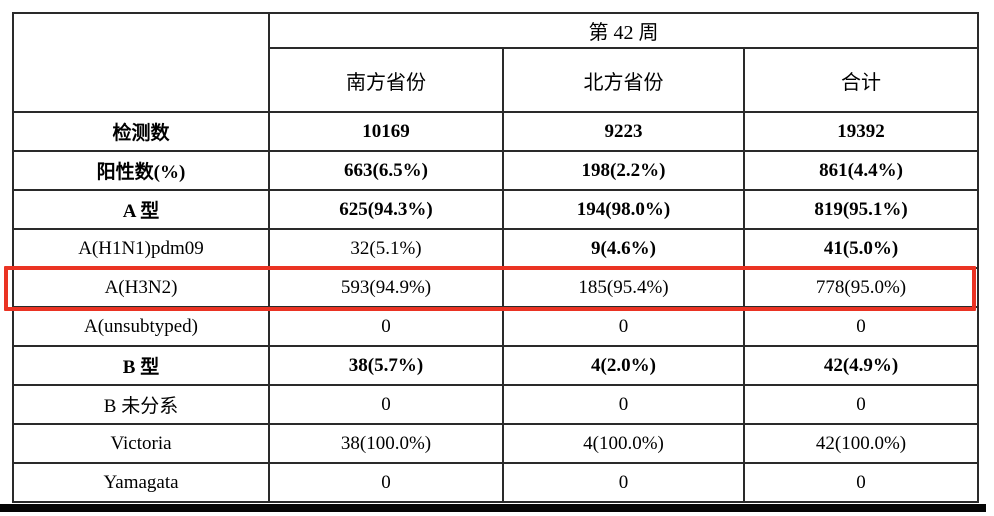  What do you see at coordinates (623, 80) in the screenshot?
I see `col-header-north: 北方省份` at bounding box center [623, 80].